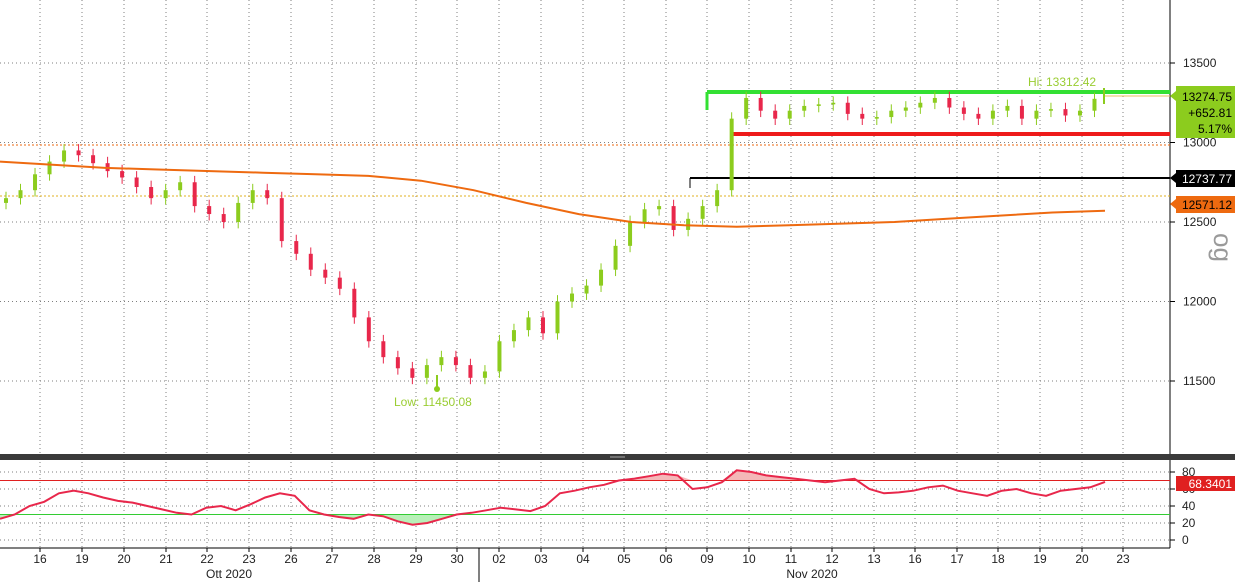 This screenshot has height=582, width=1235. What do you see at coordinates (874, 559) in the screenshot?
I see `x-tick-label: 13` at bounding box center [874, 559].